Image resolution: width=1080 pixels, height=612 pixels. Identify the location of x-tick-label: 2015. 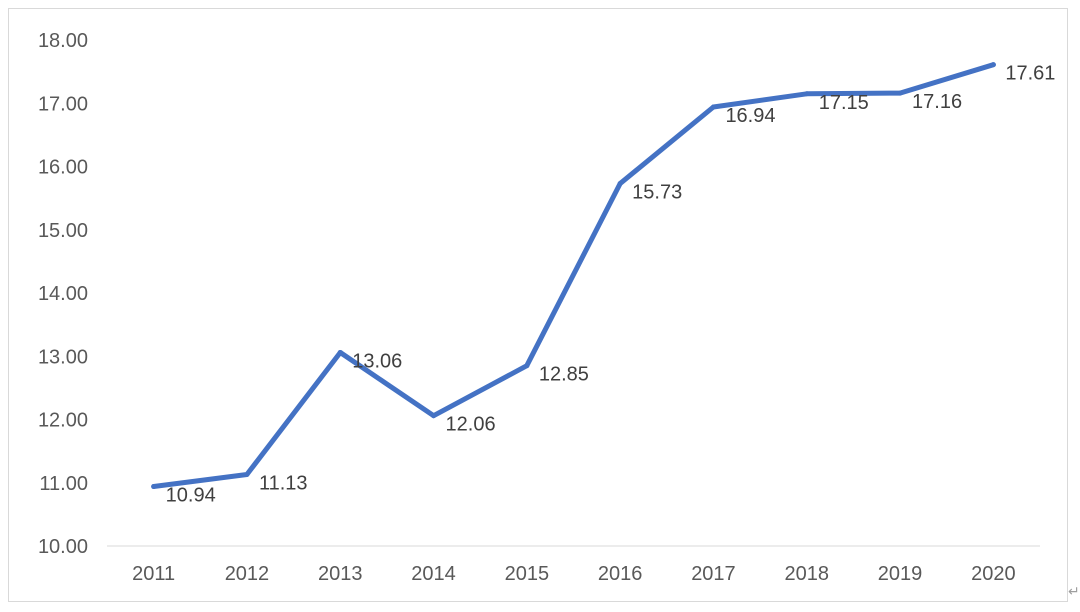
(527, 574).